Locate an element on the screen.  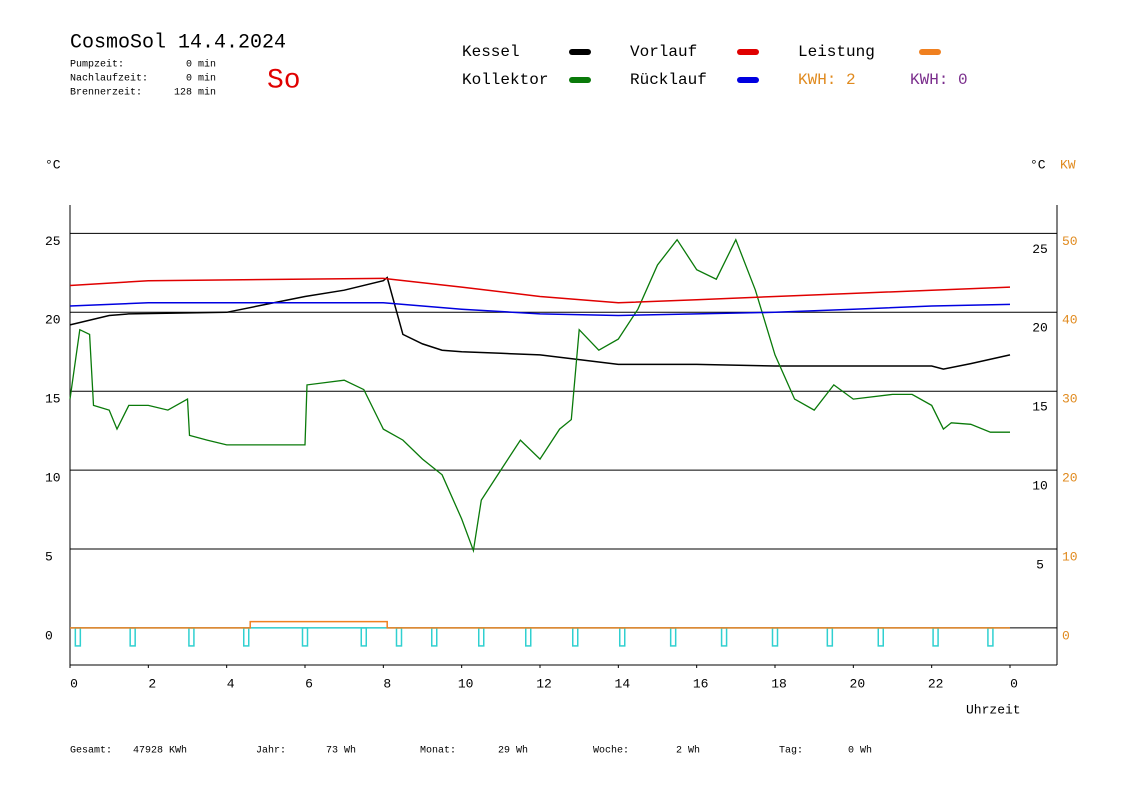
x-axis-label: Uhrzeit is located at coordinates (993, 709).